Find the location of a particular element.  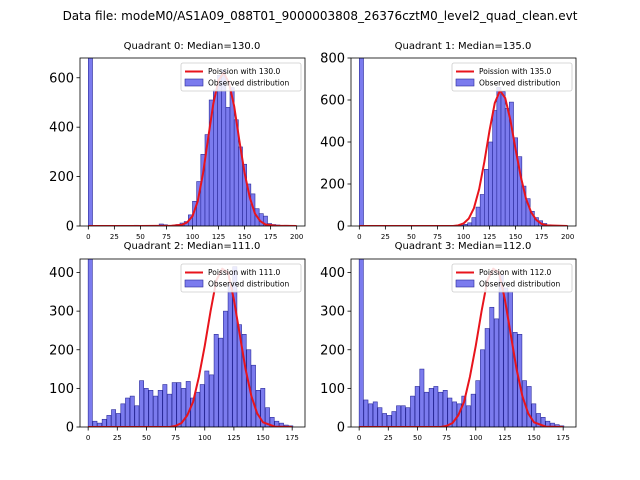

legend-line-label: Poission with 111.0 is located at coordinates (244, 272).